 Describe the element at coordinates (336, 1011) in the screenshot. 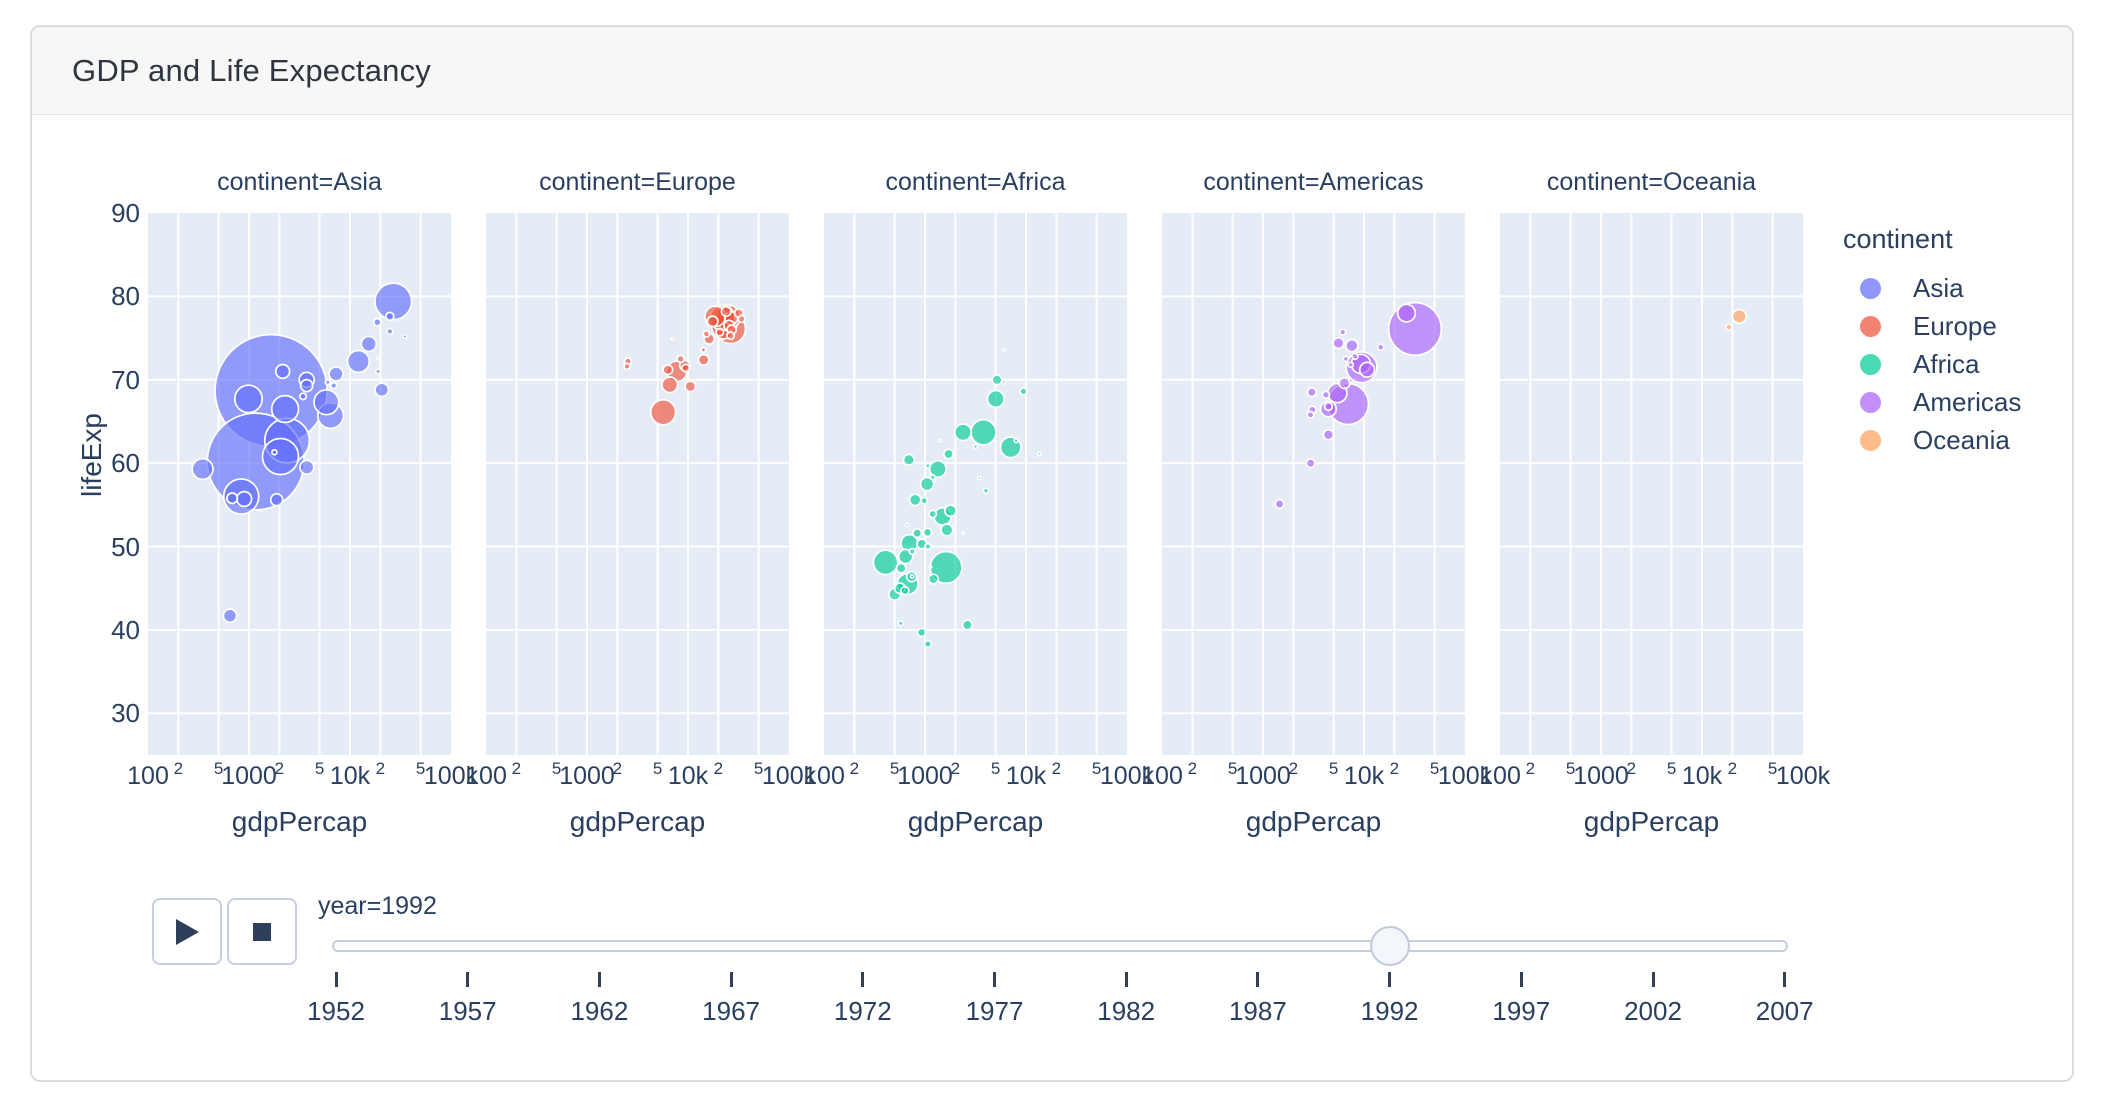

I see `slider-year-label-1952: 1952` at that location.